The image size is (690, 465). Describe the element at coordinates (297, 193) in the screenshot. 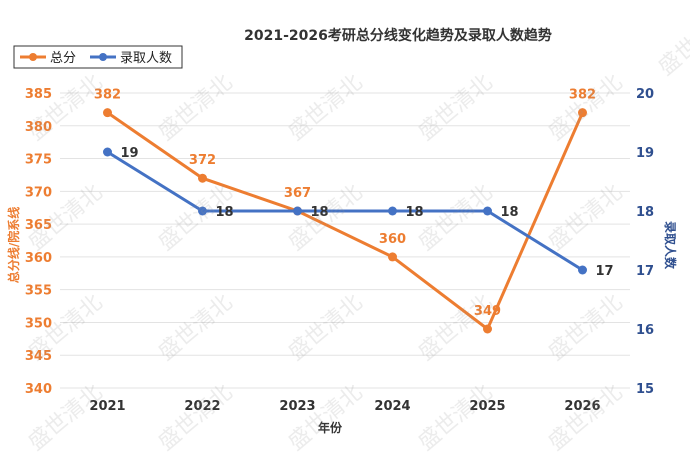

I see `data-label: 367` at that location.